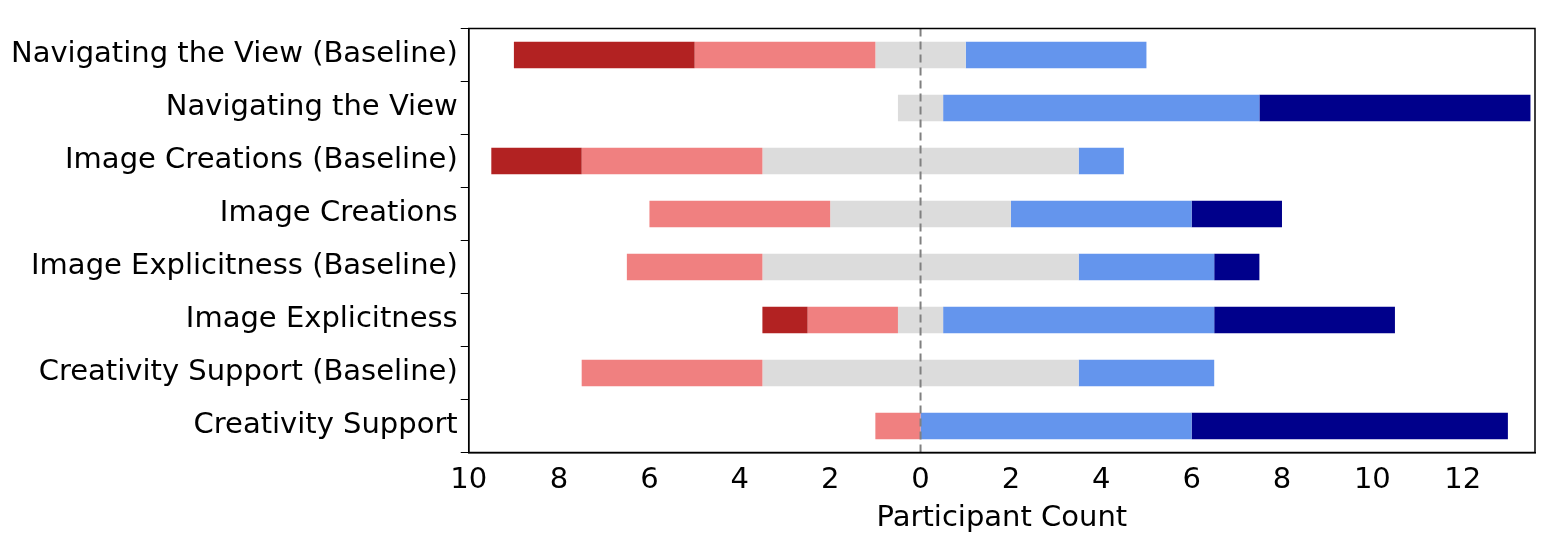 This screenshot has width=1551, height=544. What do you see at coordinates (920, 478) in the screenshot?
I see `x-tick-label: 0` at bounding box center [920, 478].